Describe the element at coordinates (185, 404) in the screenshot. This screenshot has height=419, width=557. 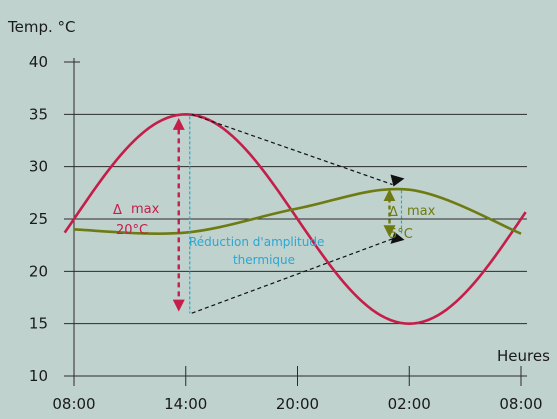
I see `x-tick-label: 14:00` at that location.